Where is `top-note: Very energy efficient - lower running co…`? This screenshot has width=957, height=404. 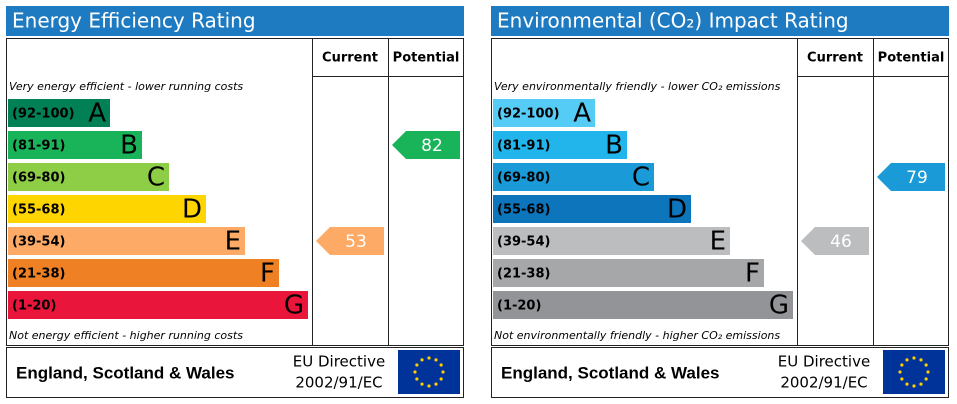 top-note: Very energy efficient - lower running co… is located at coordinates (126, 86).